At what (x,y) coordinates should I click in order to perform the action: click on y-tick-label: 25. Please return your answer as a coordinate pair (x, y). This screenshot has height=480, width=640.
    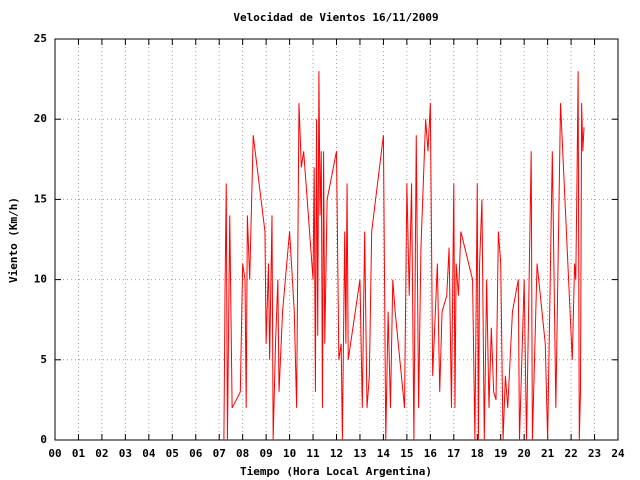
    Looking at the image, I should click on (40, 38).